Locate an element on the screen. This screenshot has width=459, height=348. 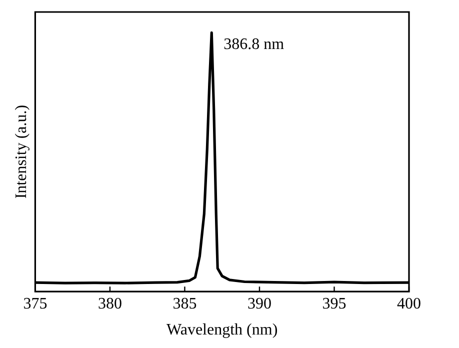
x-tick-label: 400 is located at coordinates (409, 303).